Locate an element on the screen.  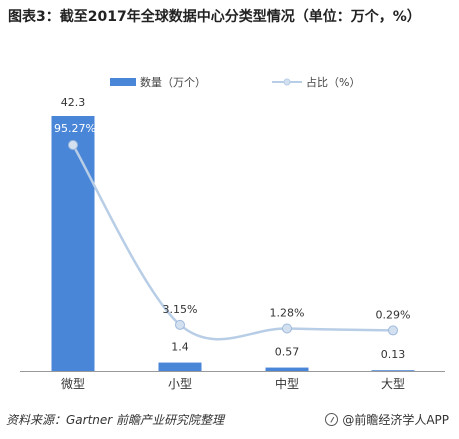
line-point-label: 1.28% is located at coordinates (287, 313).